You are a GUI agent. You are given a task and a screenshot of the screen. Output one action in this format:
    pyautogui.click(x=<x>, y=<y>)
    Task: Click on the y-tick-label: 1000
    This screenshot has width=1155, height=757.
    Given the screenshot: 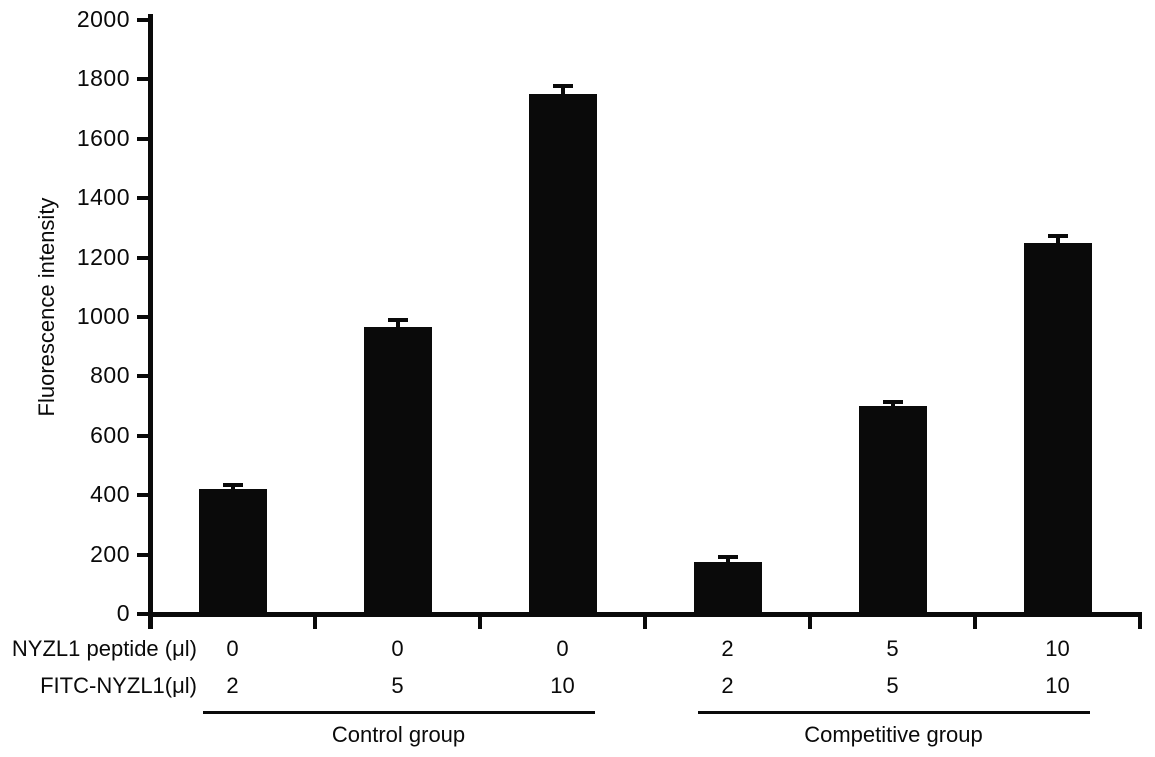 What is the action you would take?
    pyautogui.click(x=103, y=315)
    